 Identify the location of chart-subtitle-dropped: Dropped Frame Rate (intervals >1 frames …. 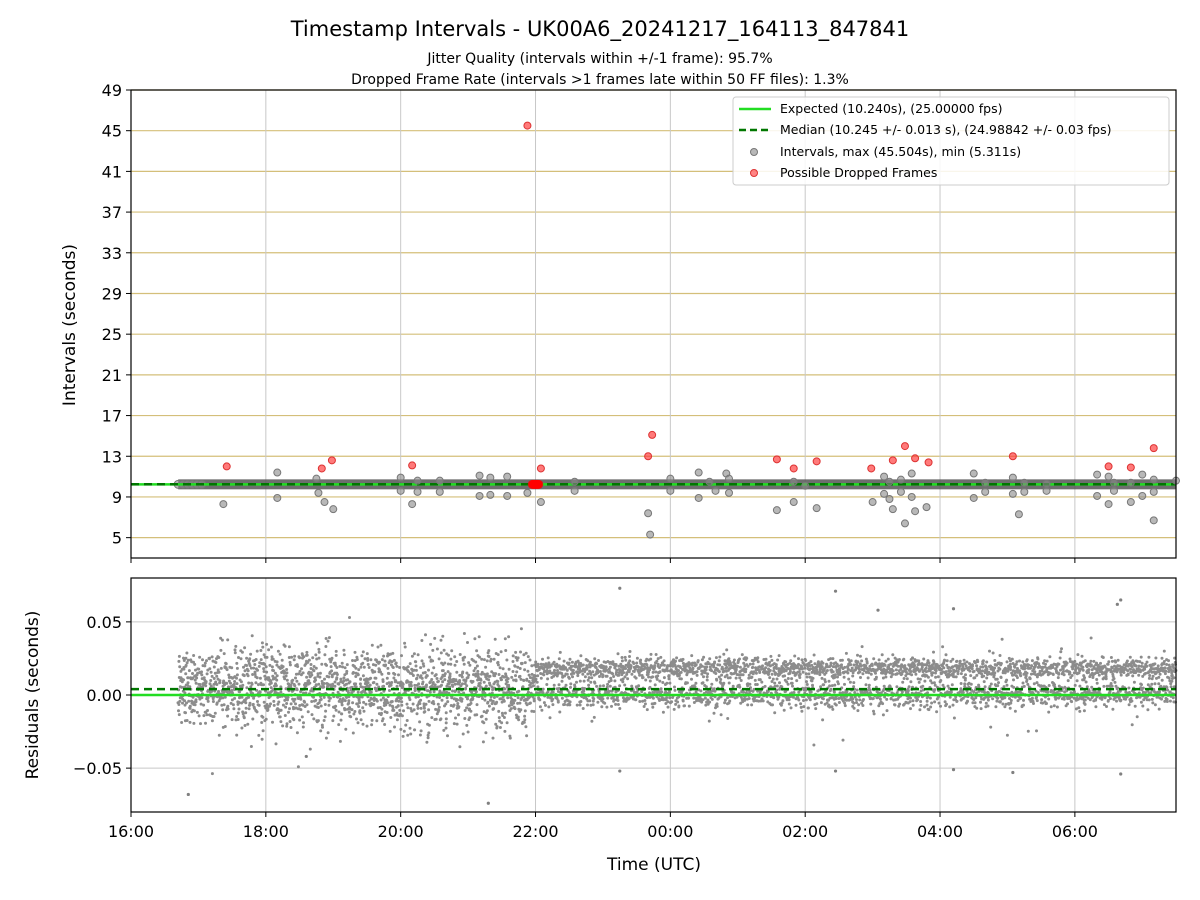
(600, 80).